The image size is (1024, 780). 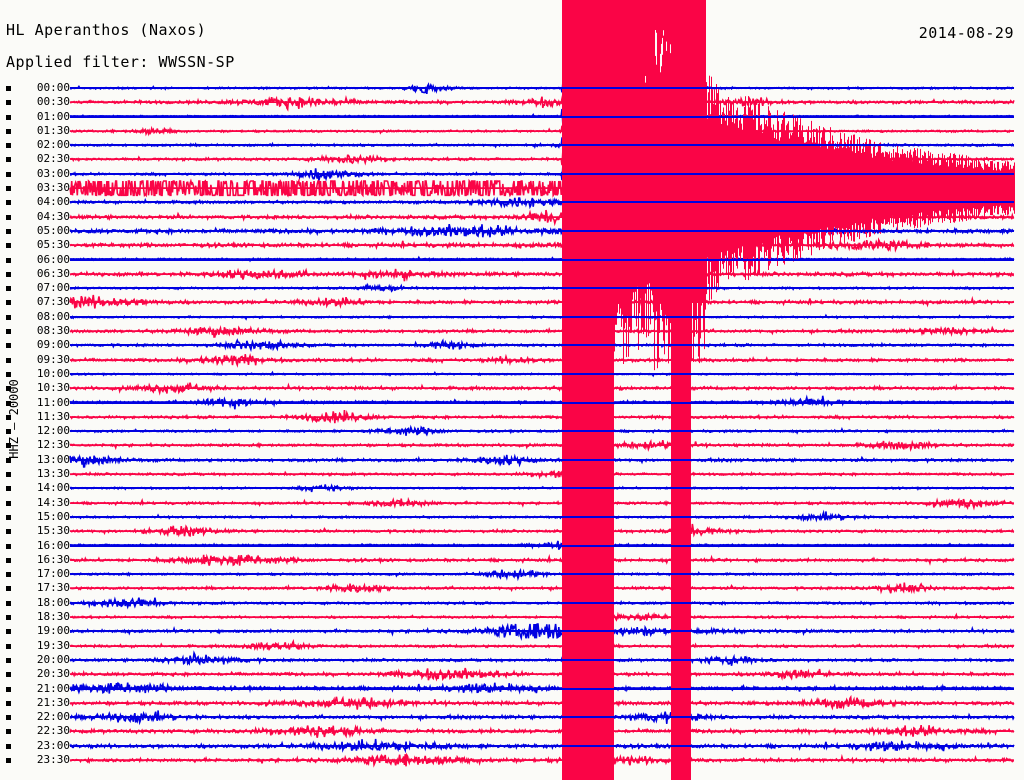 What do you see at coordinates (53, 459) in the screenshot?
I see `time-axis-label: 13:00` at bounding box center [53, 459].